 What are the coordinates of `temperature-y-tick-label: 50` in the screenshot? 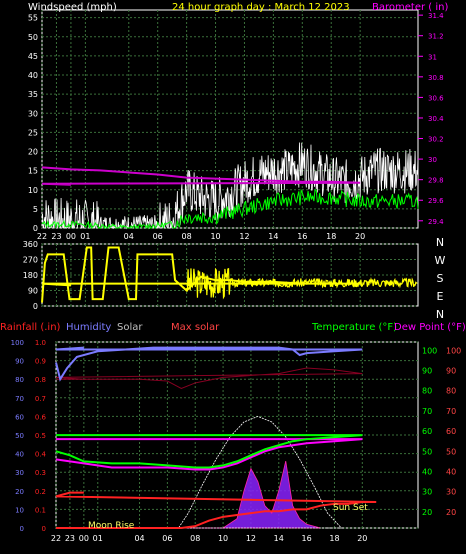 It's located at (427, 451).